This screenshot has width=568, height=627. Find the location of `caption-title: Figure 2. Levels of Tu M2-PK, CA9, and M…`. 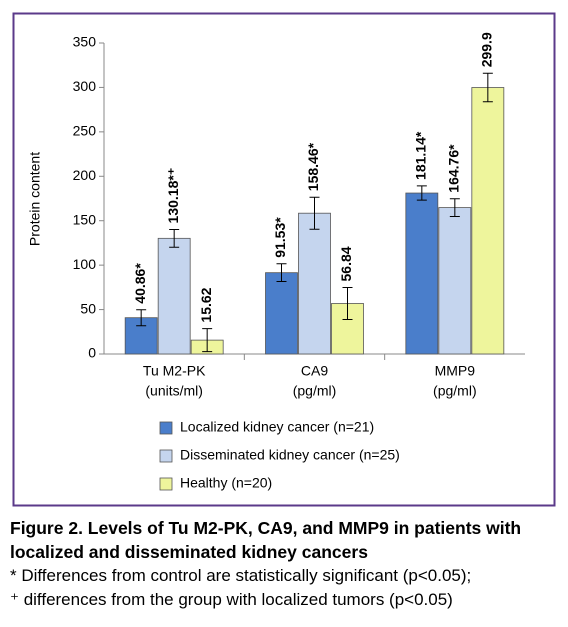

caption-title: Figure 2. Levels of Tu M2-PK, CA9, and M… is located at coordinates (266, 540).